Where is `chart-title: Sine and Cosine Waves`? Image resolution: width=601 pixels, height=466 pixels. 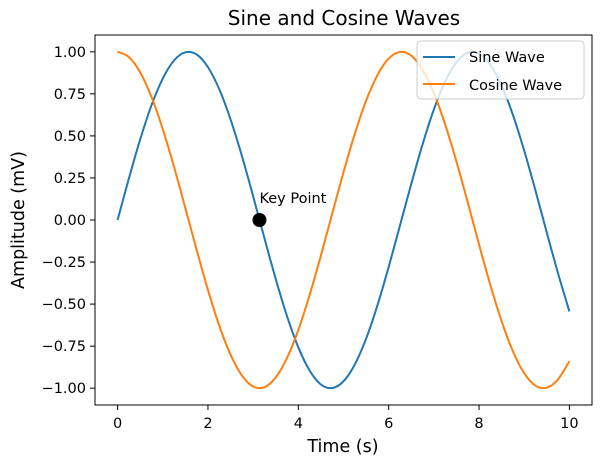 chart-title: Sine and Cosine Waves is located at coordinates (344, 18).